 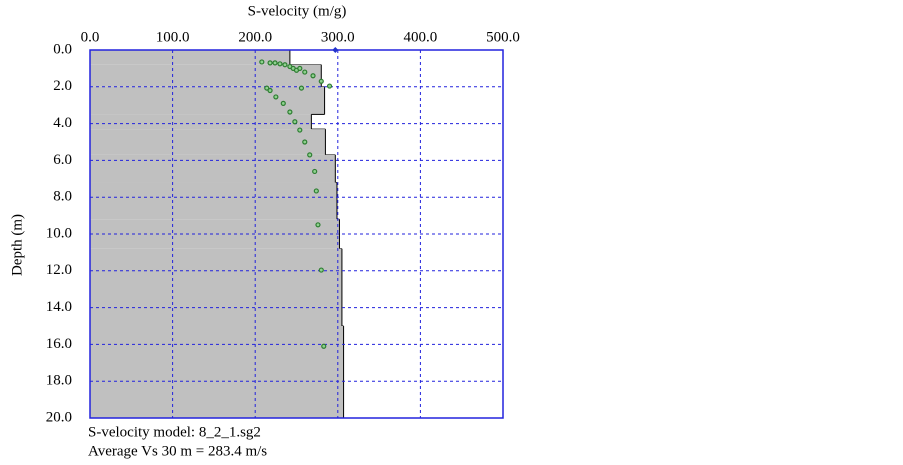 What do you see at coordinates (255, 37) in the screenshot?
I see `x-tick-label: 200.0` at bounding box center [255, 37].